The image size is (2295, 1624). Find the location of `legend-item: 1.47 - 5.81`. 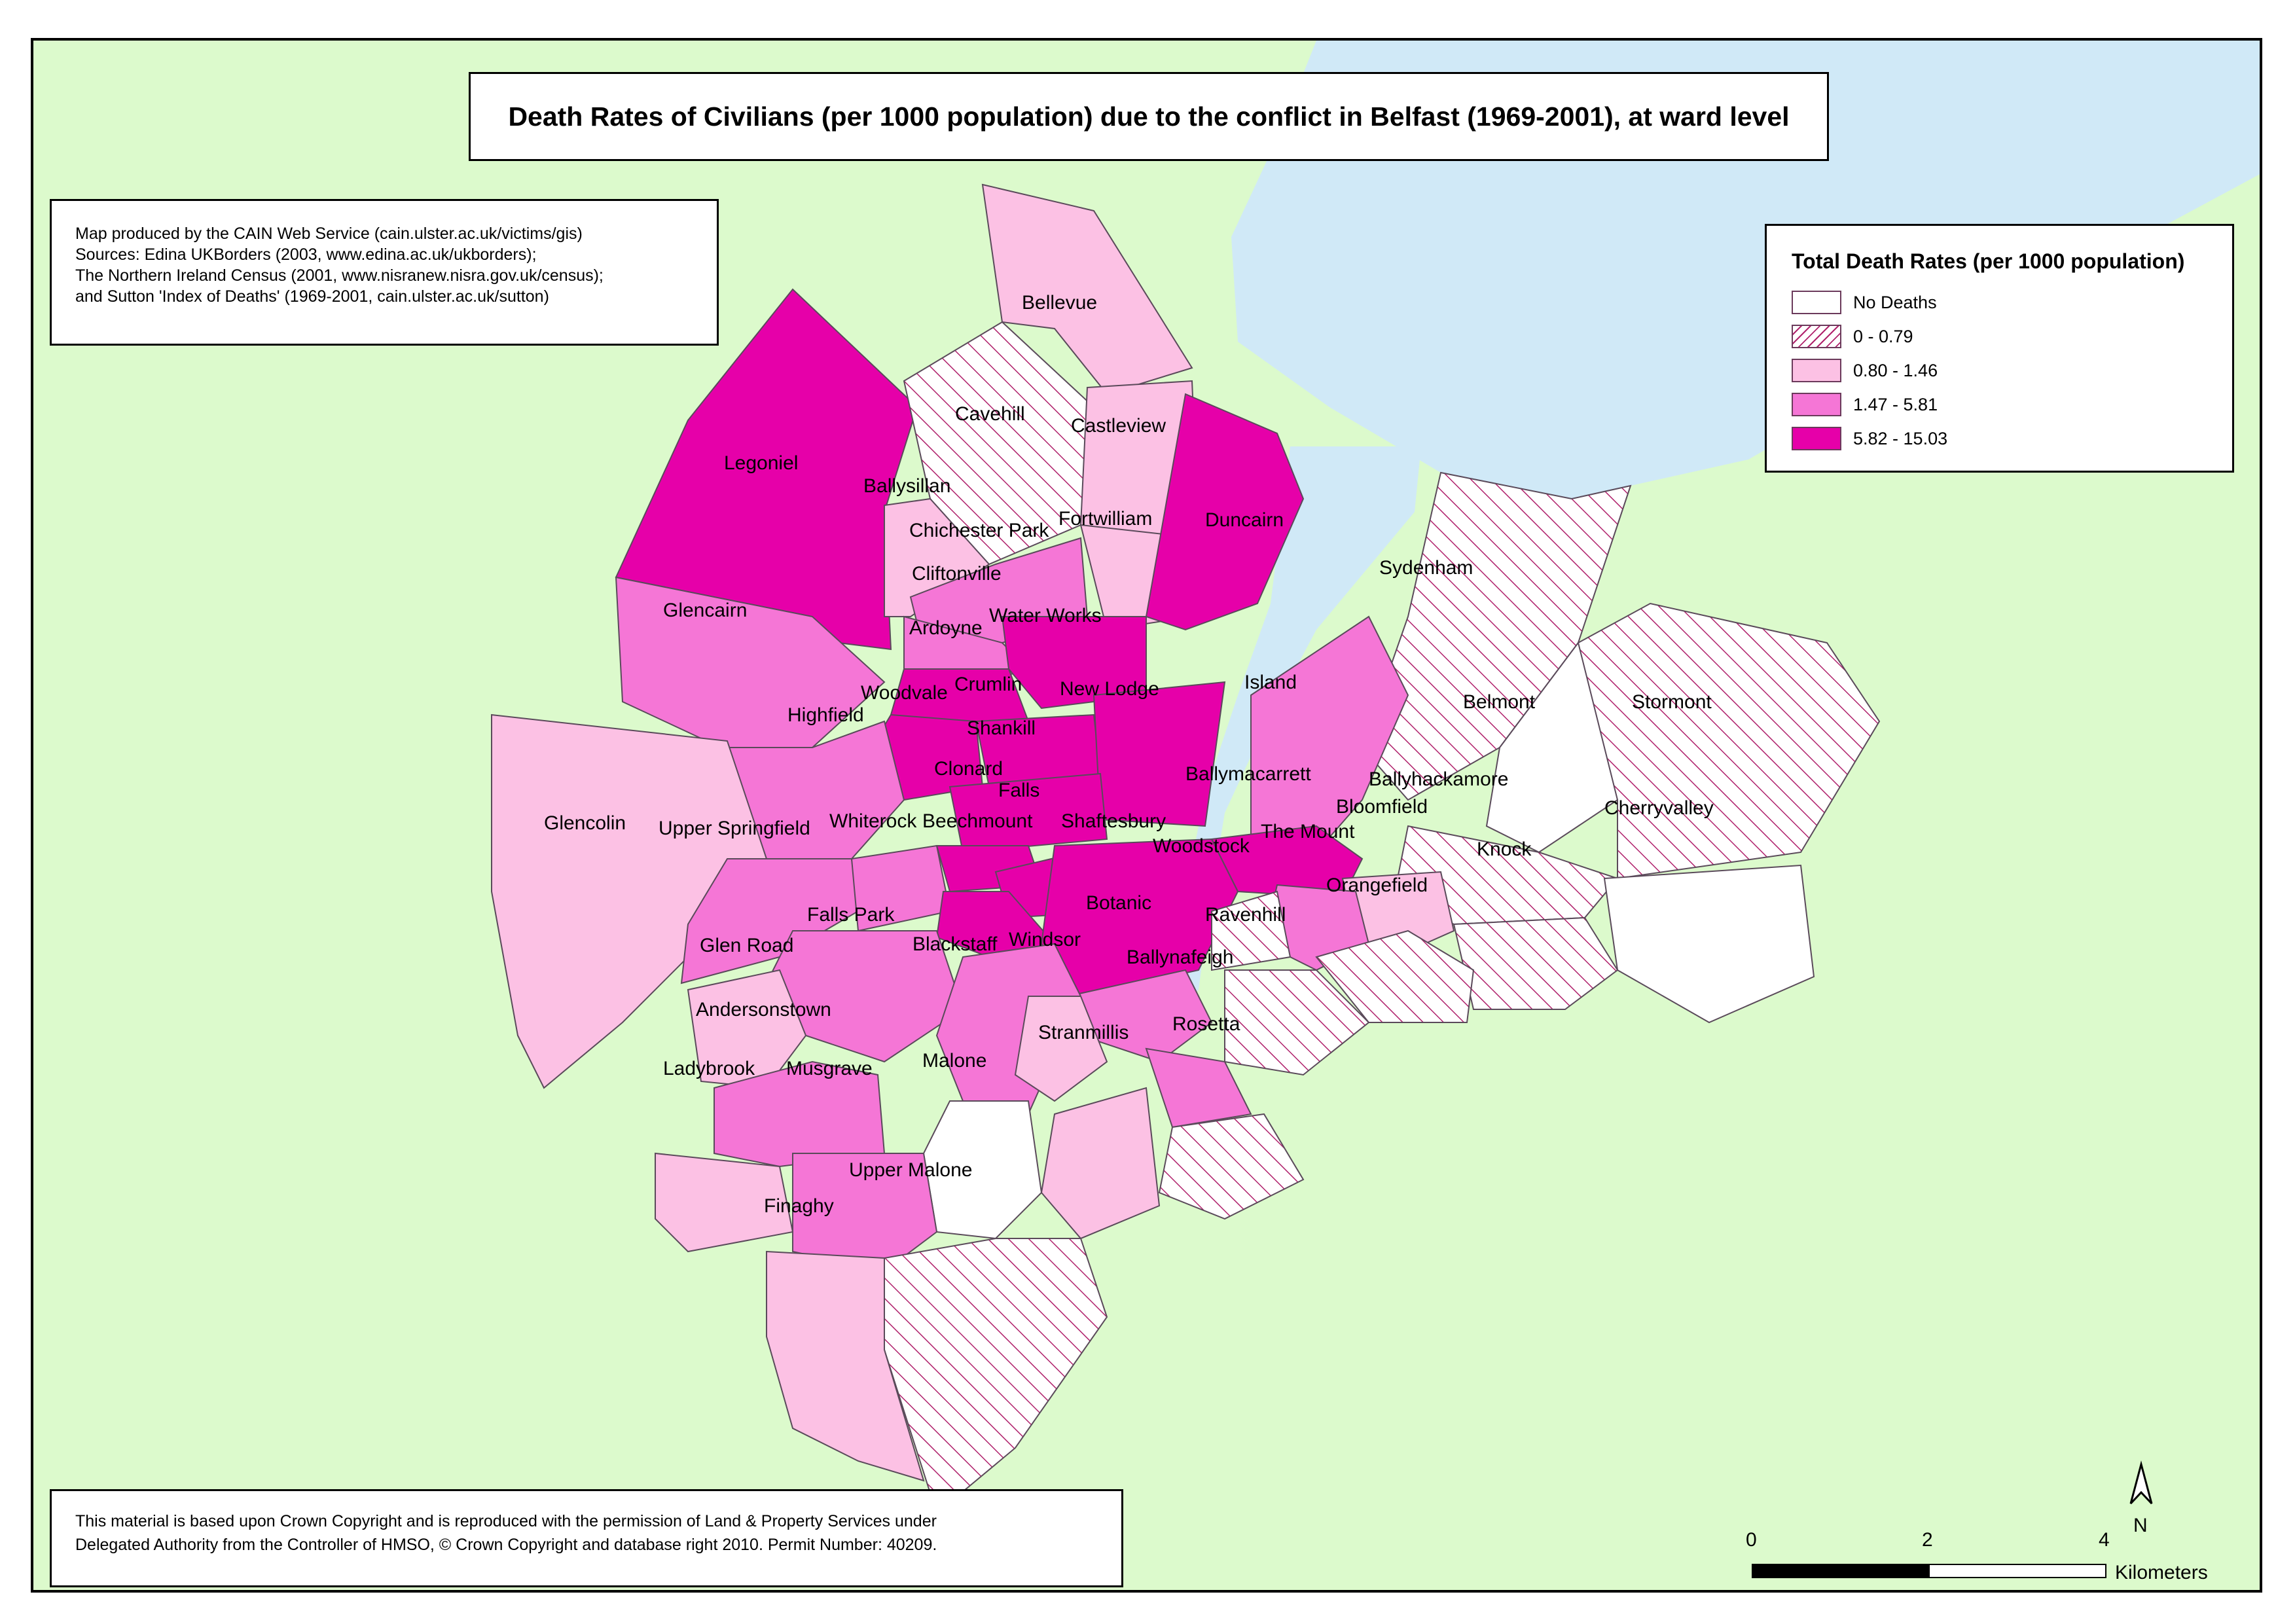

legend-item: 1.47 - 5.81 is located at coordinates (2012, 405).